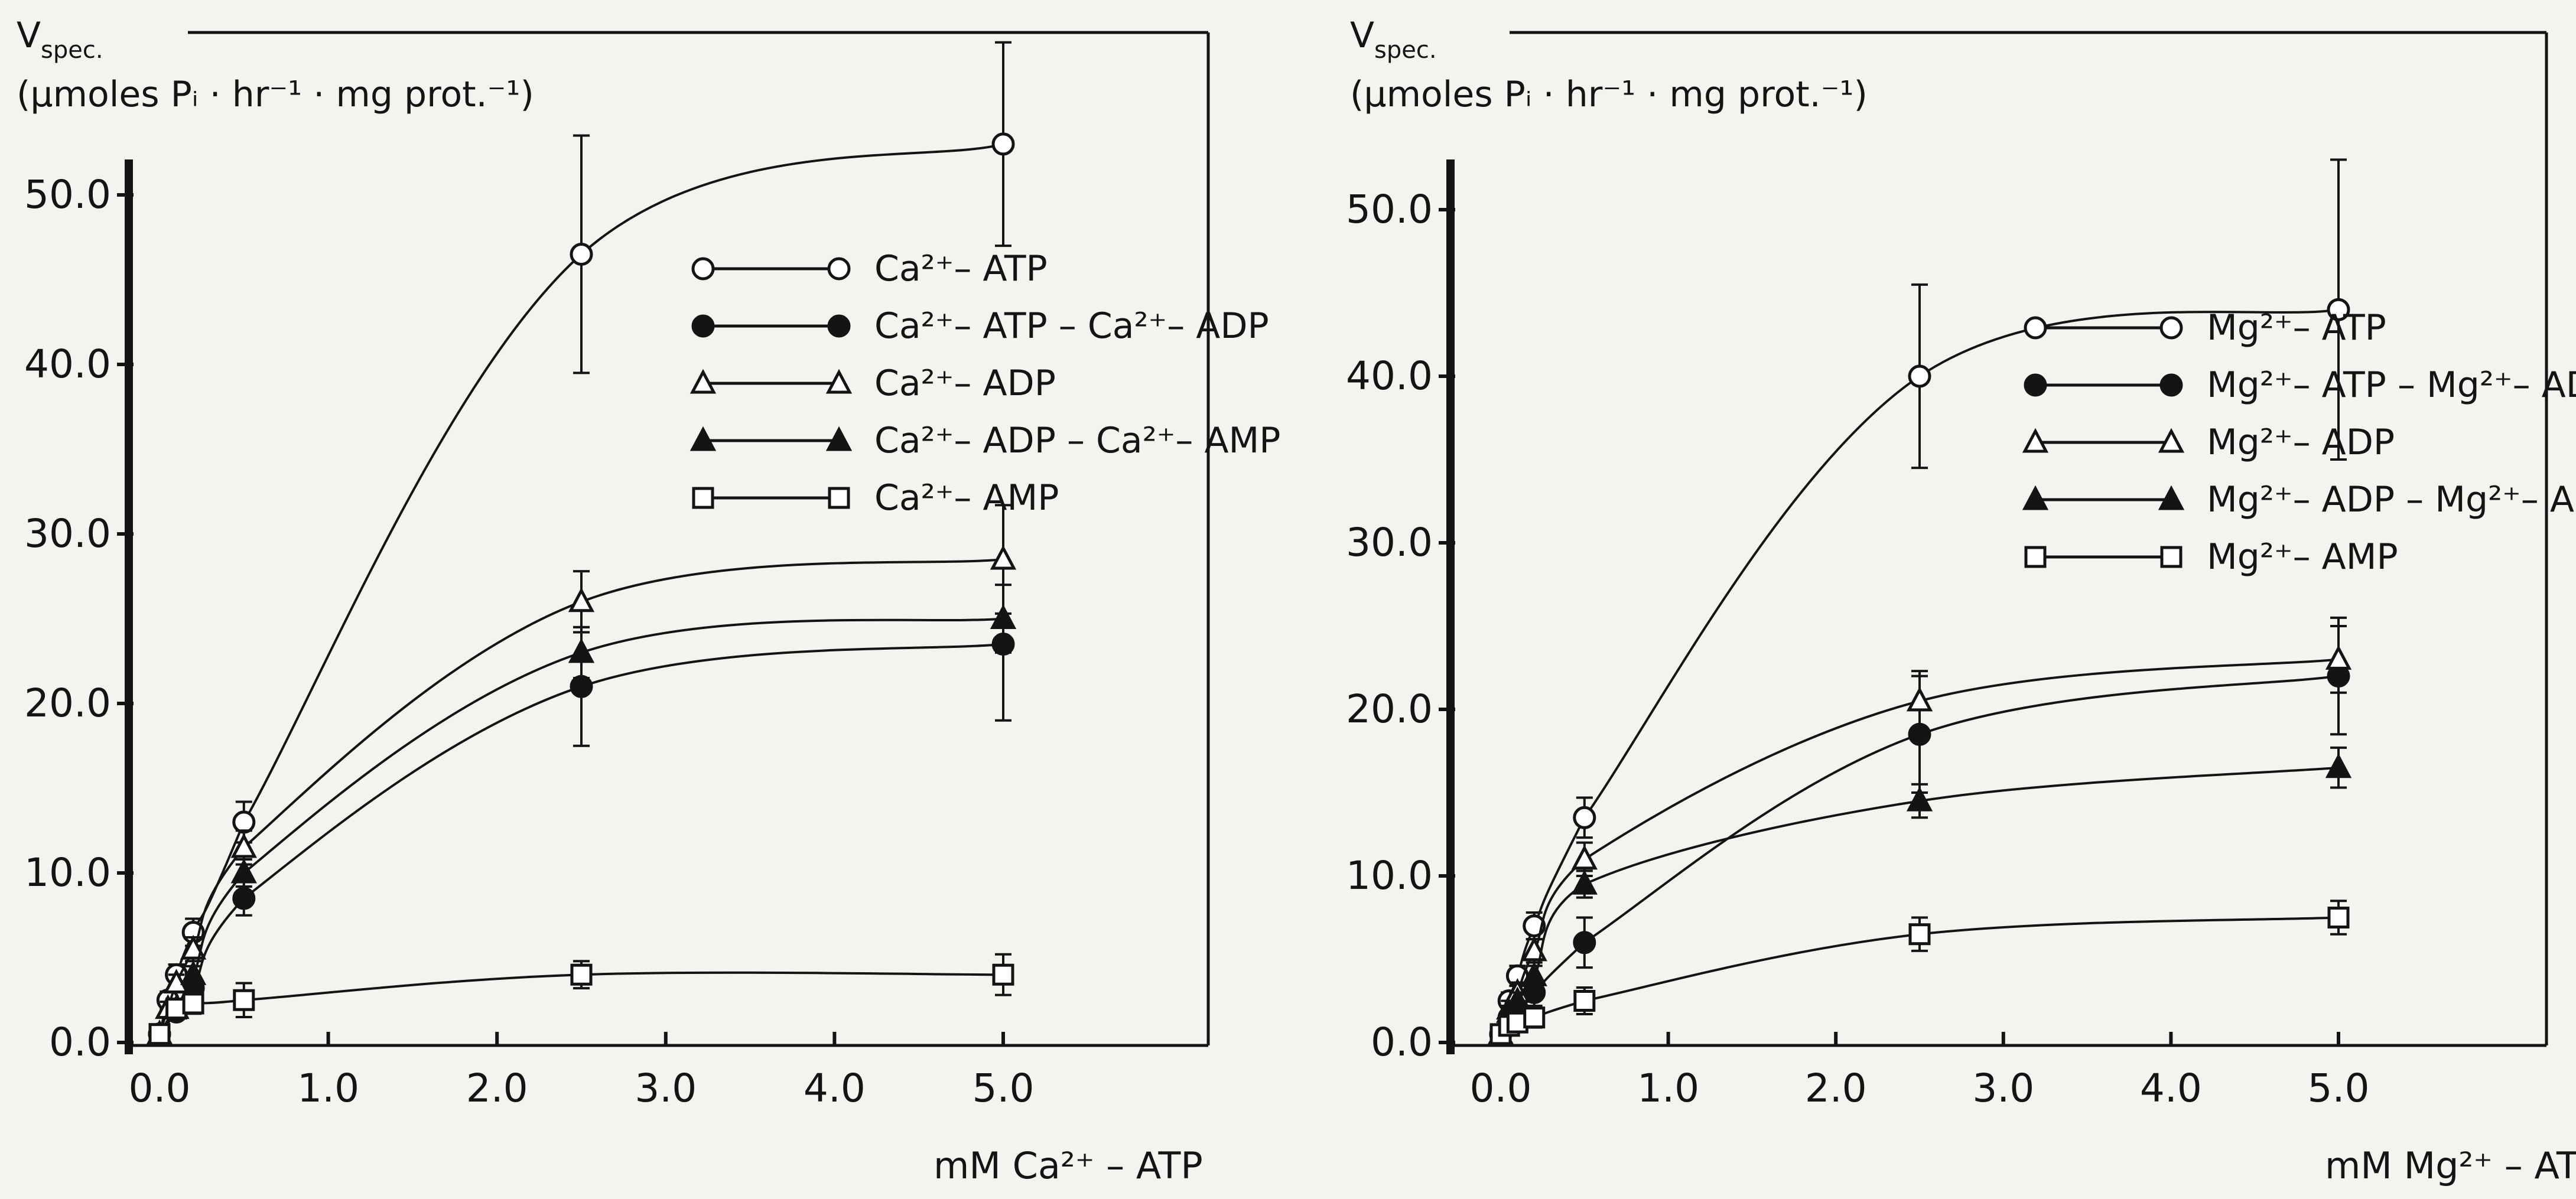 Image resolution: width=2576 pixels, height=1199 pixels. What do you see at coordinates (2392, 499) in the screenshot?
I see `legend-label: Mg²⁺– ADP – Mg²⁺– AMP` at bounding box center [2392, 499].